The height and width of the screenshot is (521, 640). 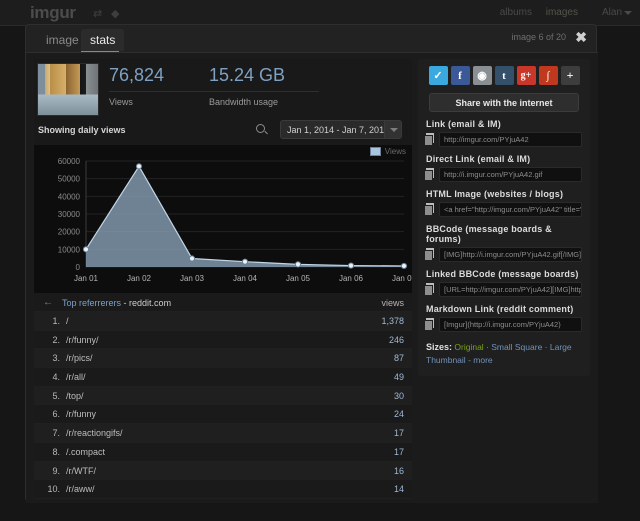 What do you see at coordinates (439, 347) in the screenshot?
I see `sizes-label: Sizes:` at bounding box center [439, 347].